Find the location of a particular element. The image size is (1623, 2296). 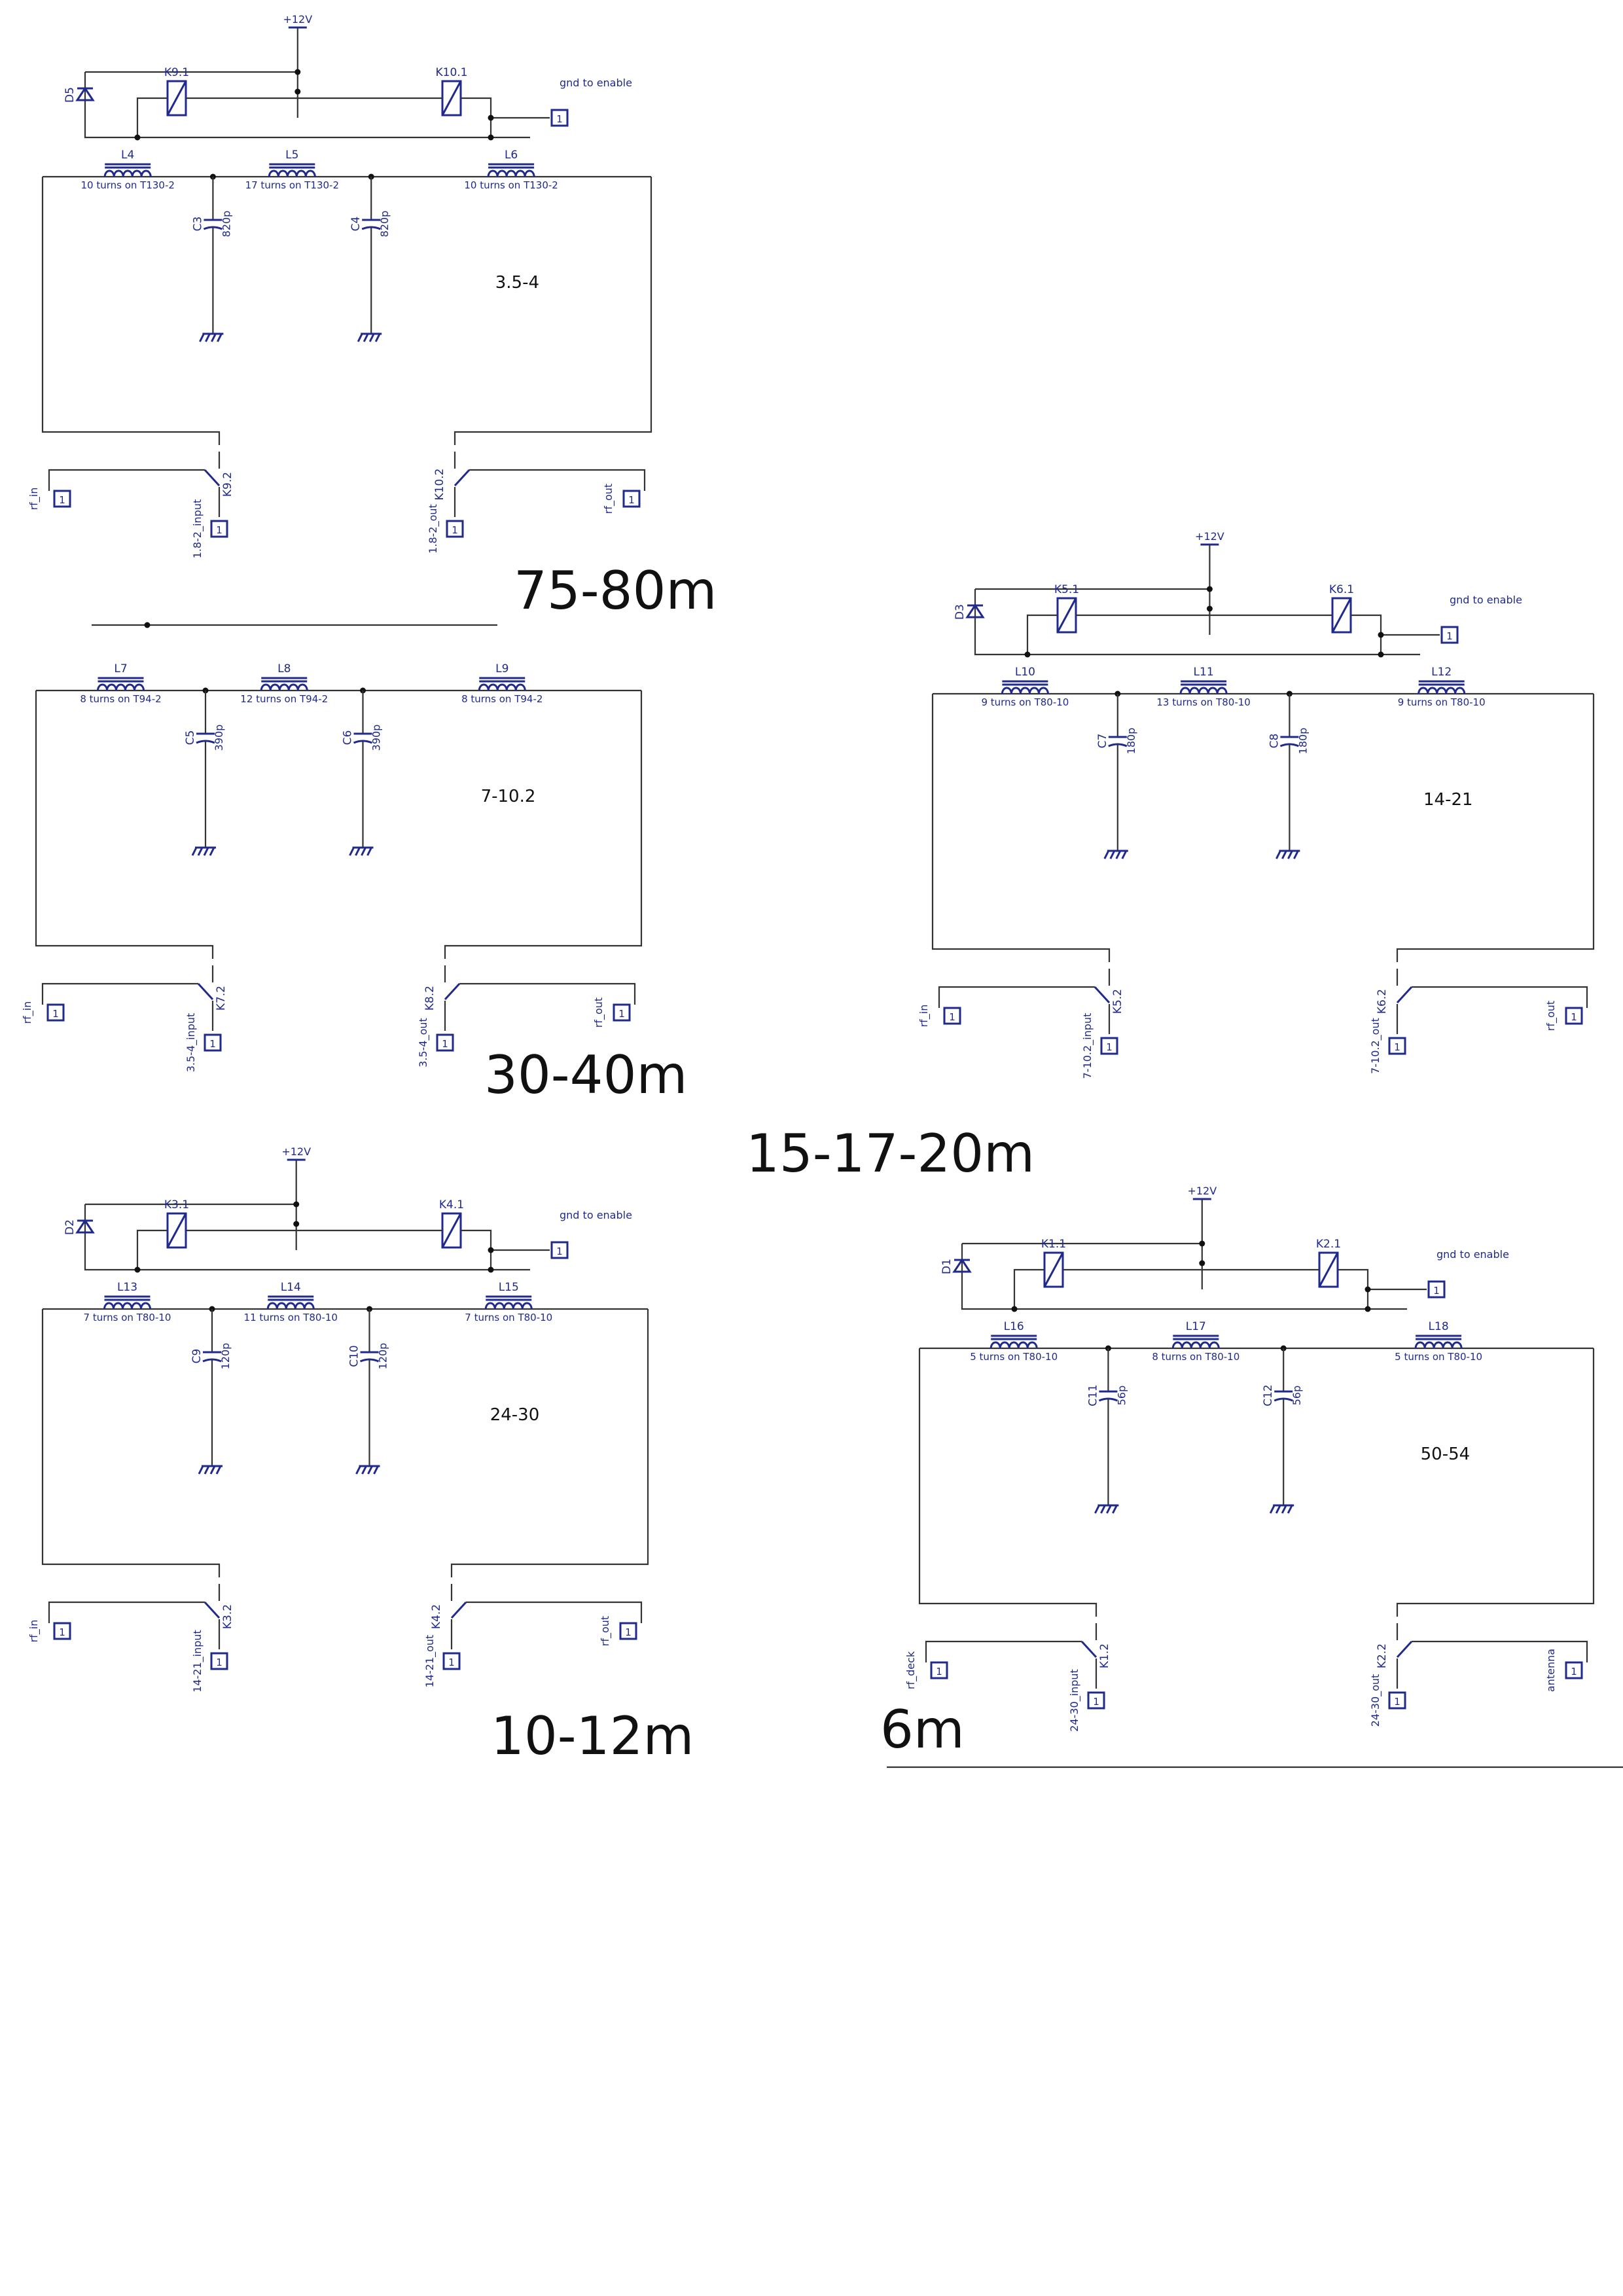

capacitor-c8: C8 180p is located at coordinates (1288, 776).